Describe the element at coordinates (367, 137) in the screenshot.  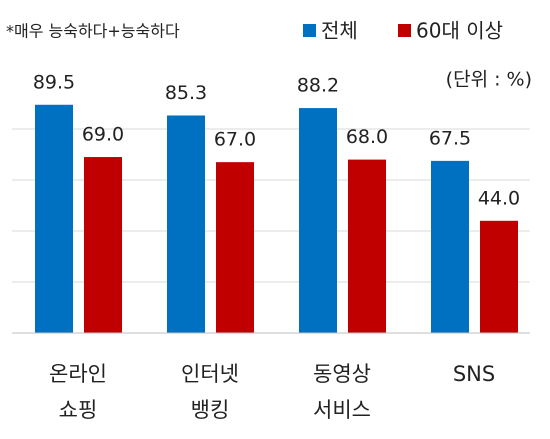
I see `value-label: 68.0` at that location.